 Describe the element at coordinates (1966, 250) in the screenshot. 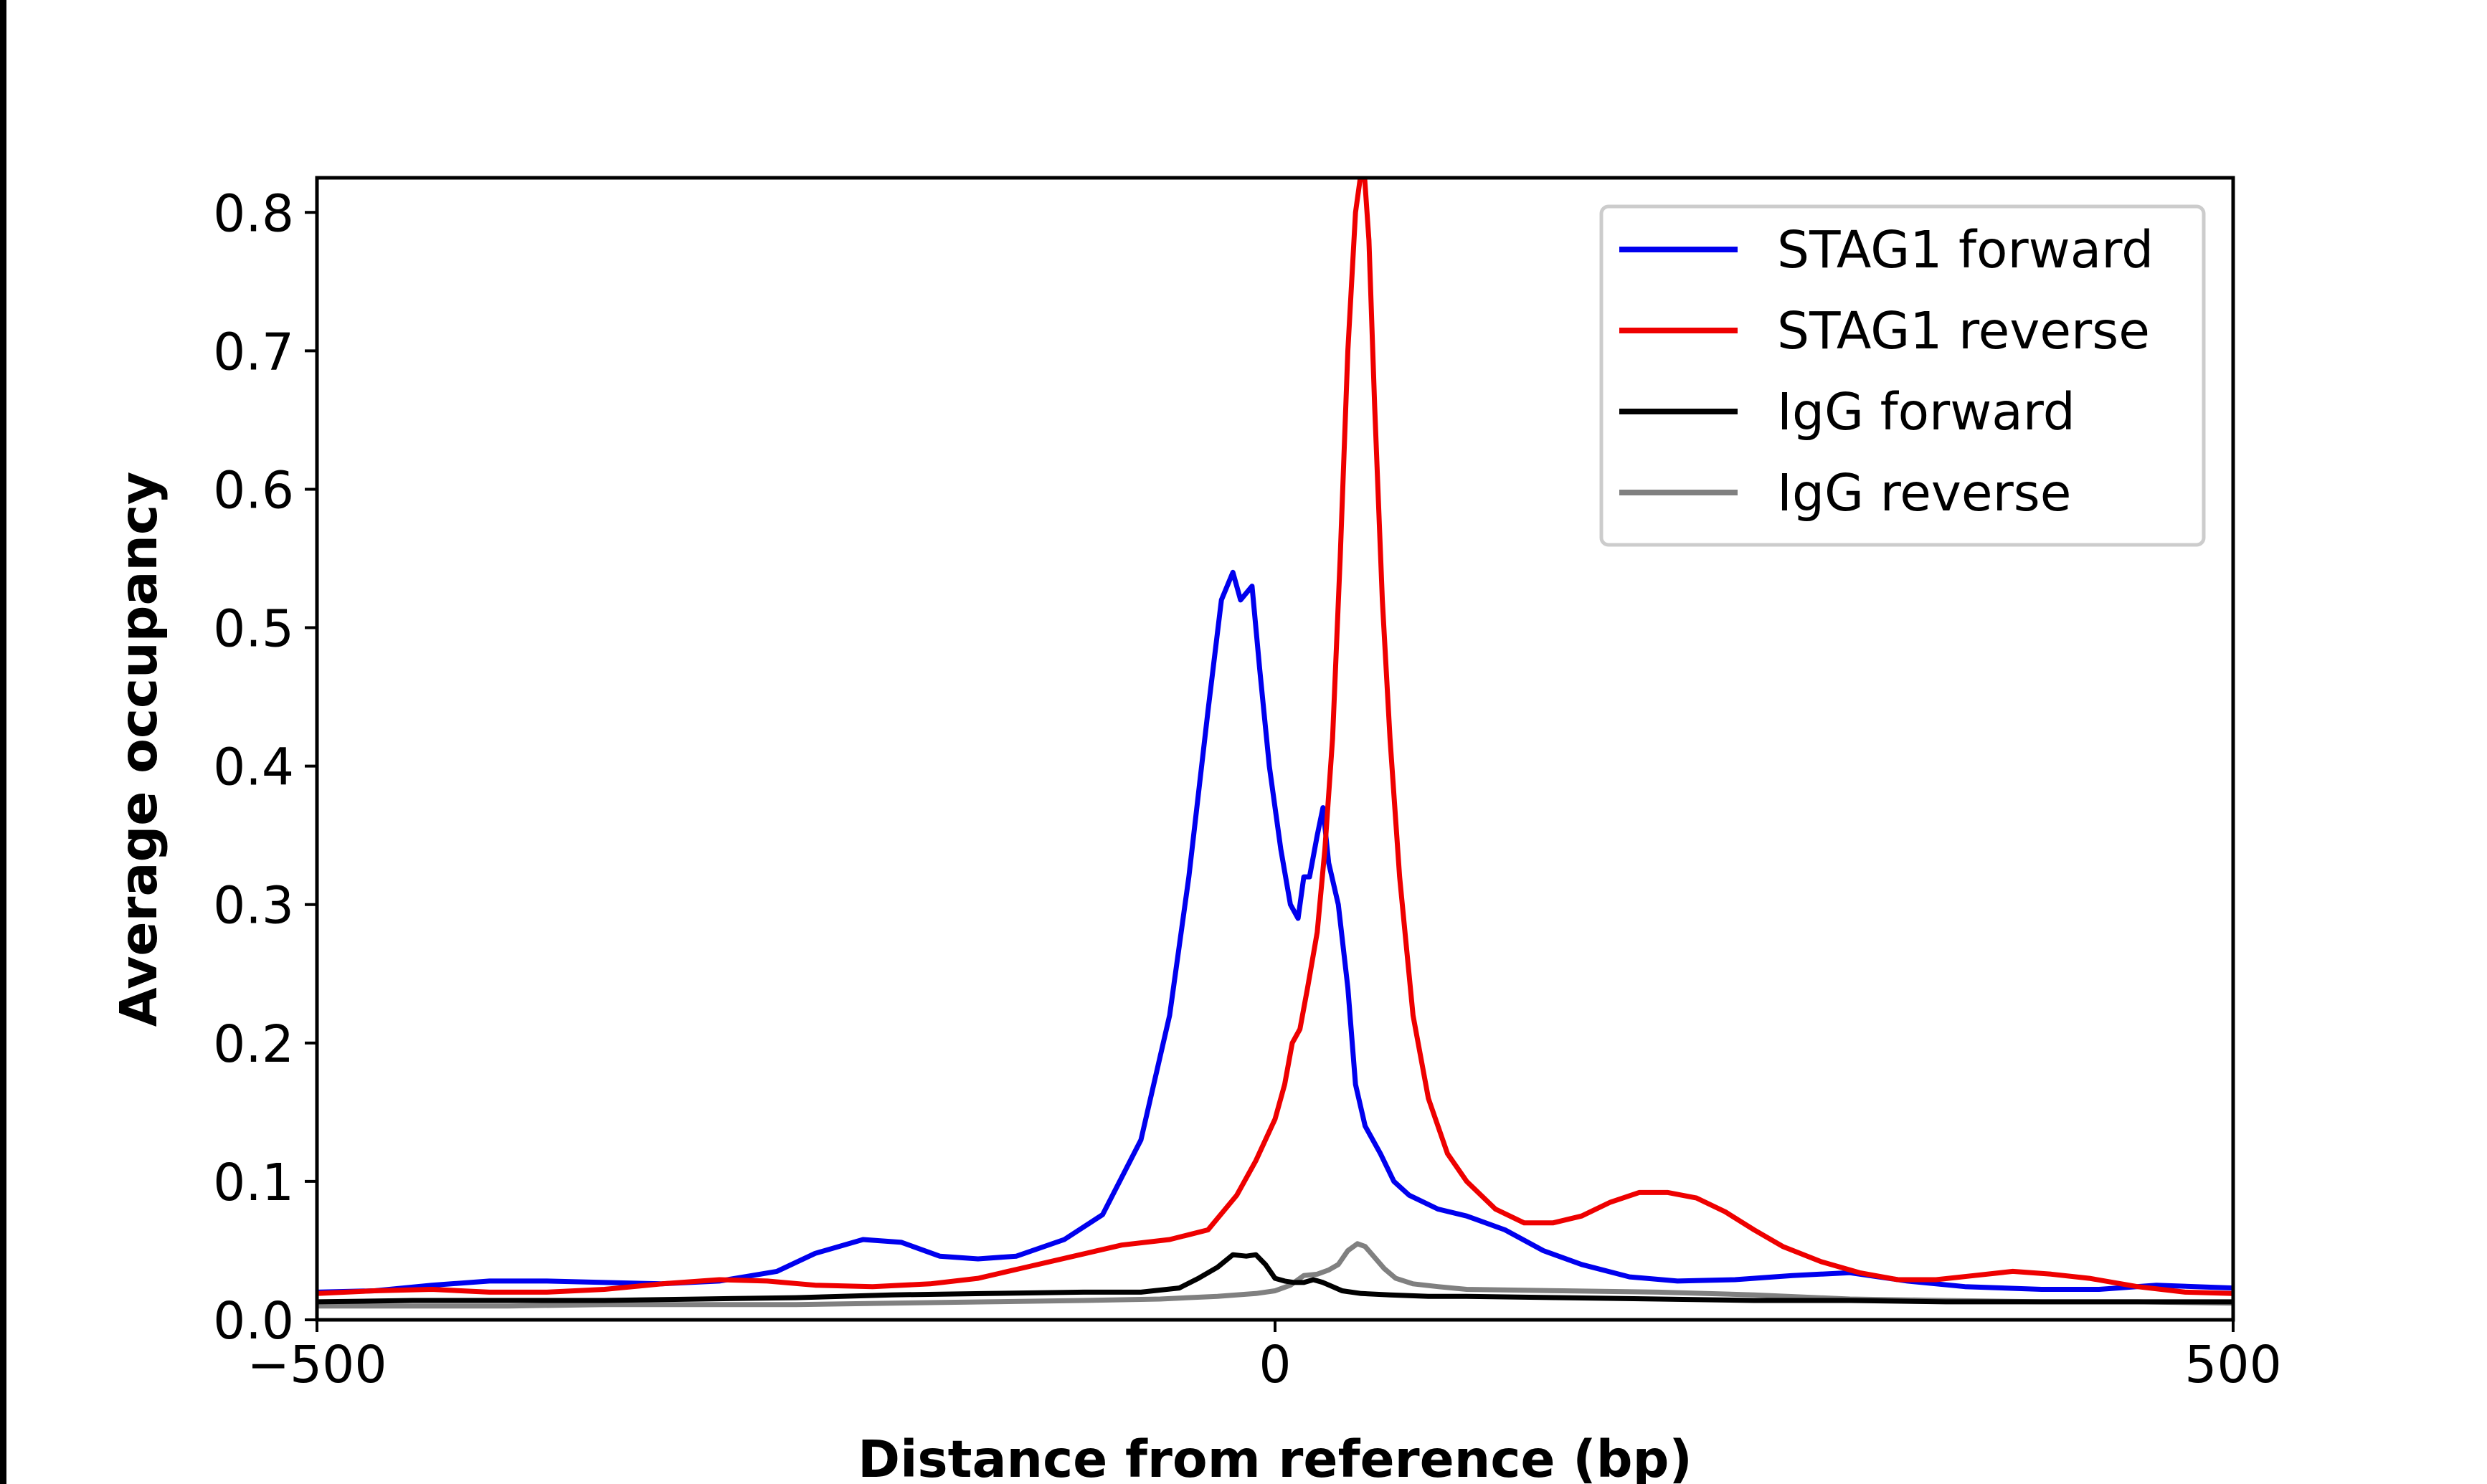

I see `legend-label: STAG1 forward` at that location.